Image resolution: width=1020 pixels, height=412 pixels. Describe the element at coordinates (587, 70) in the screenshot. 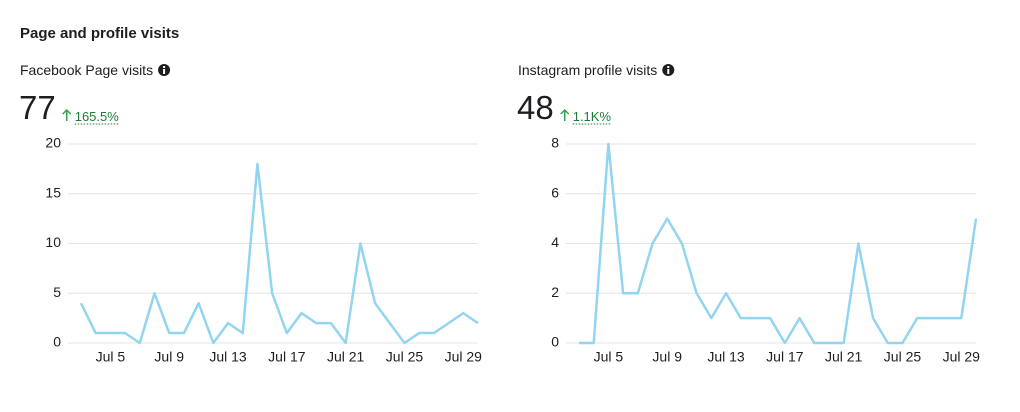

I see `chart-title: Instagram profile visits` at that location.